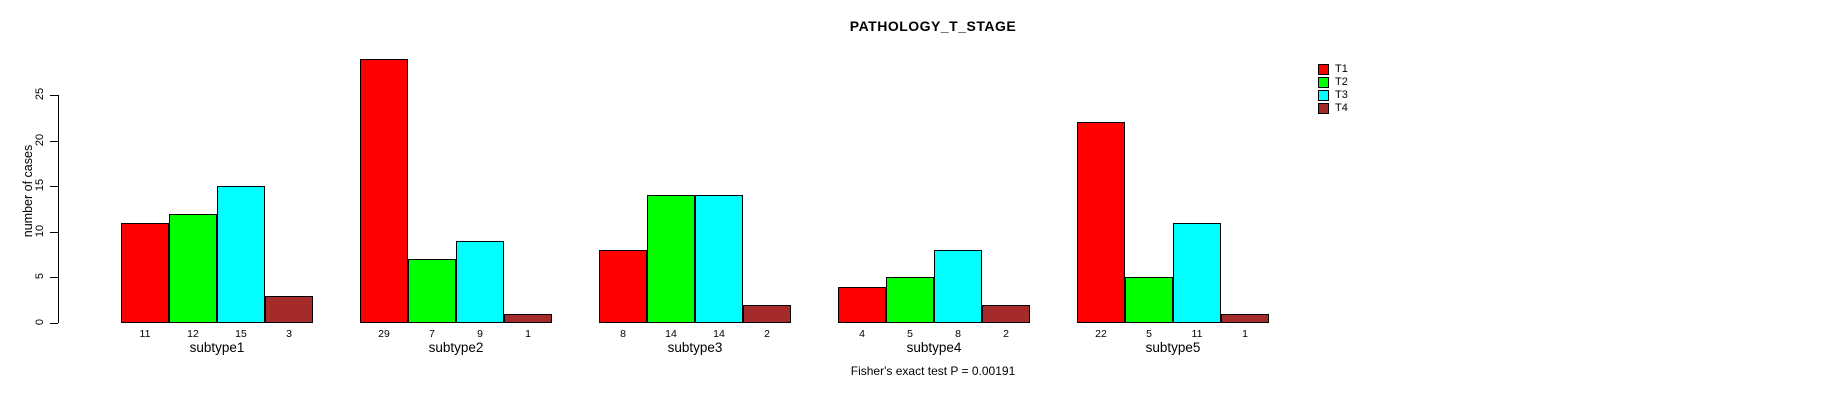 This screenshot has height=400, width=1840. What do you see at coordinates (1245, 318) in the screenshot?
I see `bar-subtype5-T4` at bounding box center [1245, 318].